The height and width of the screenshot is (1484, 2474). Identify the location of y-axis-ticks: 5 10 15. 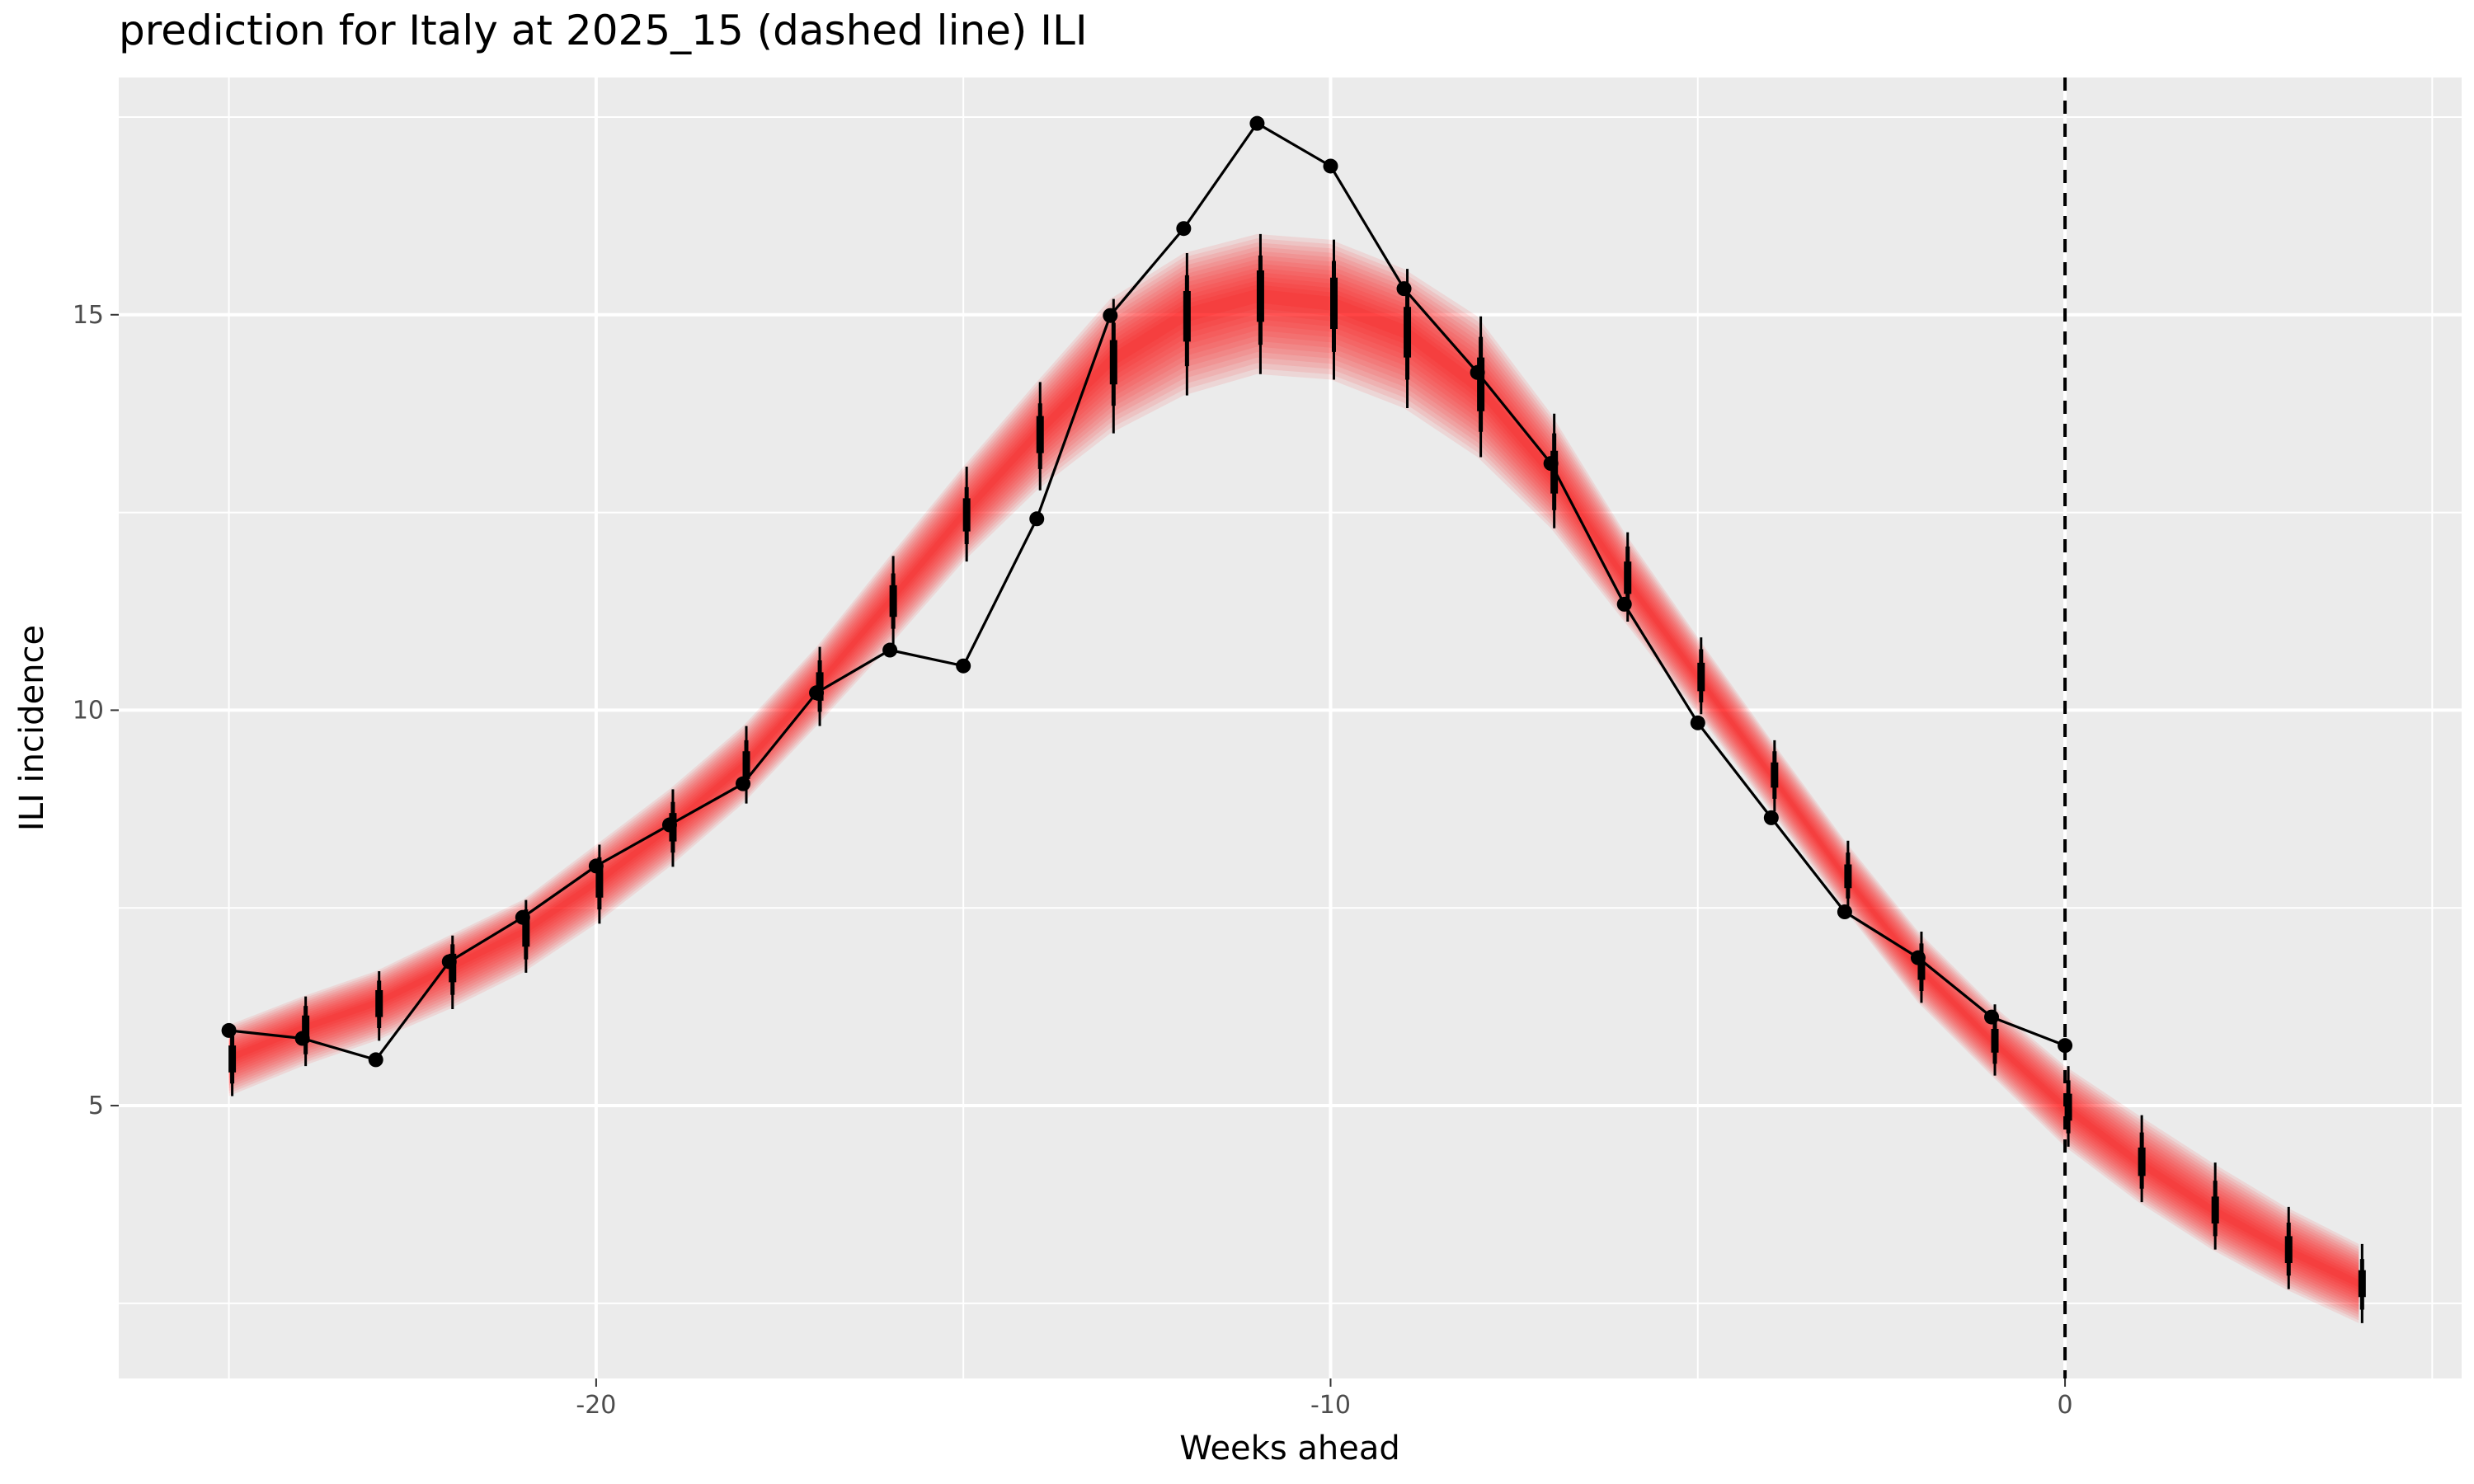
(96, 710).